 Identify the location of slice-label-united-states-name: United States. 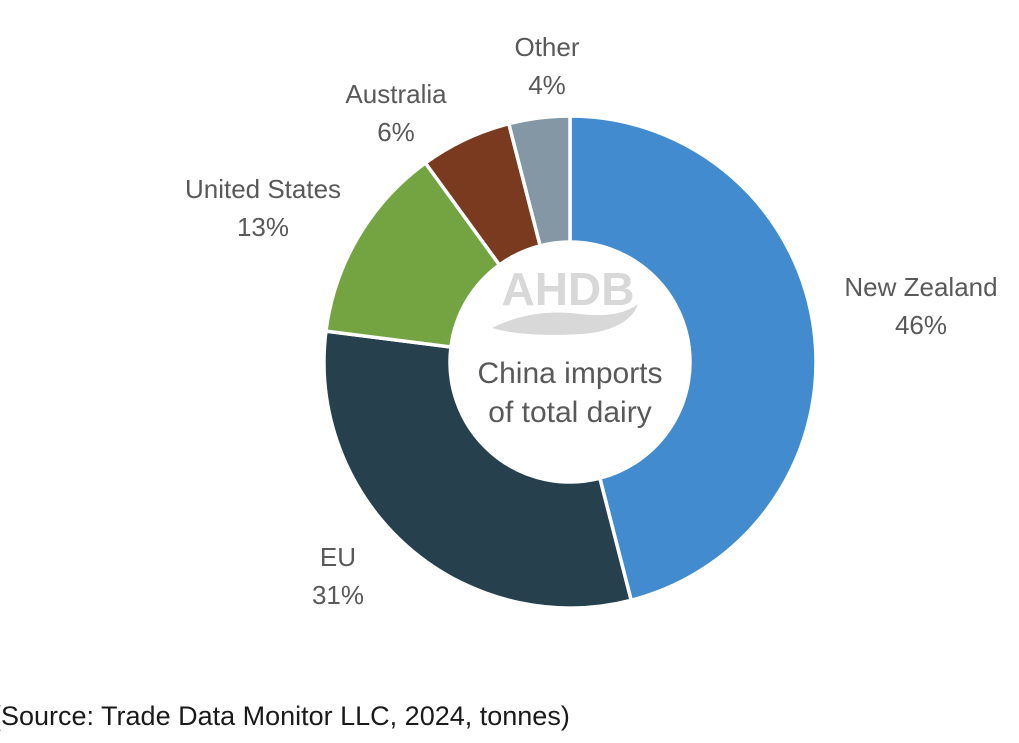
(263, 189).